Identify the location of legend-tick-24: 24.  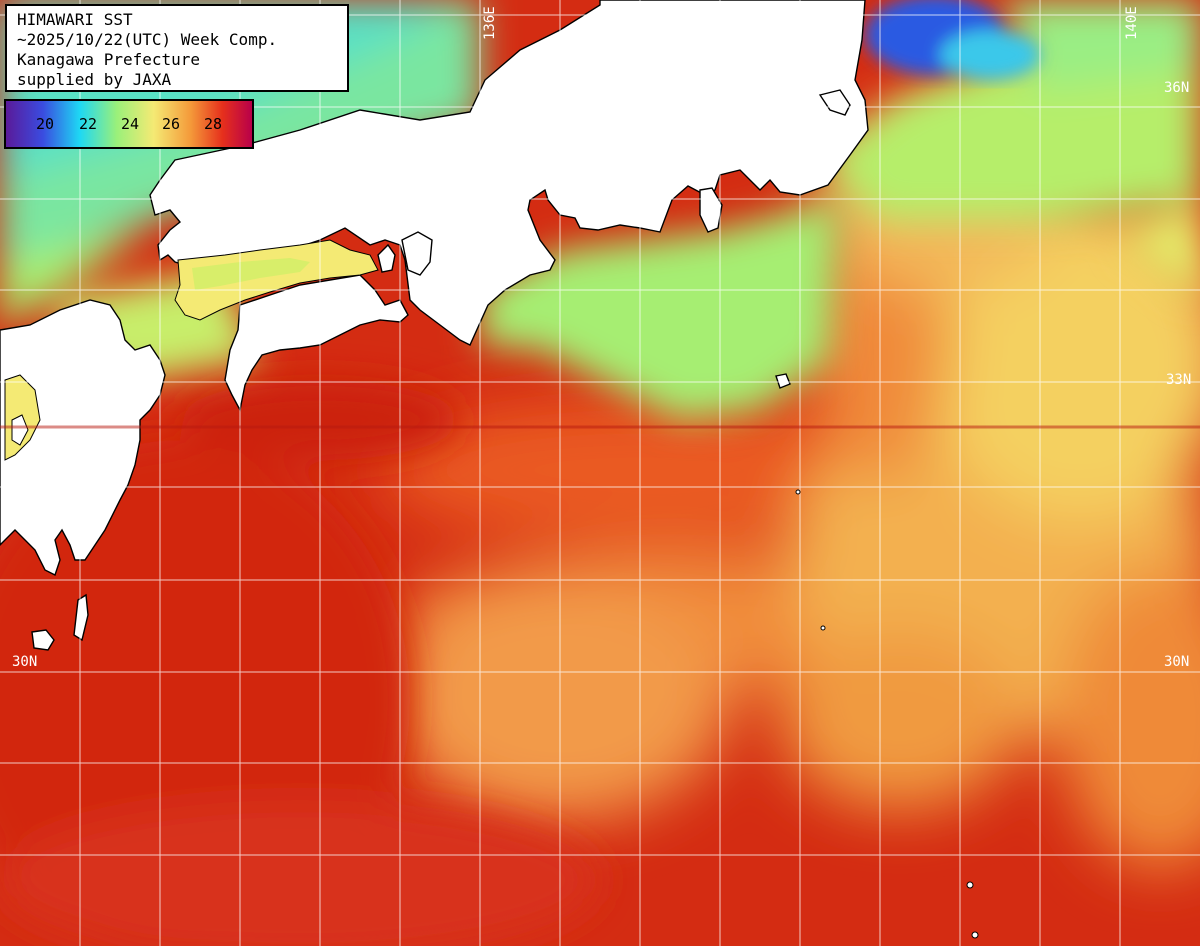
(130, 124).